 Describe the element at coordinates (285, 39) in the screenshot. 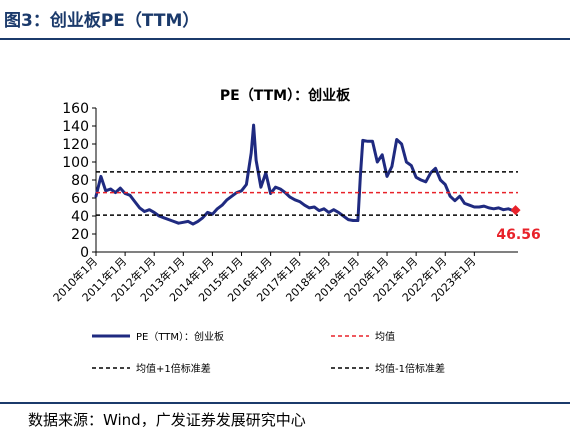

I see `title-rule` at that location.